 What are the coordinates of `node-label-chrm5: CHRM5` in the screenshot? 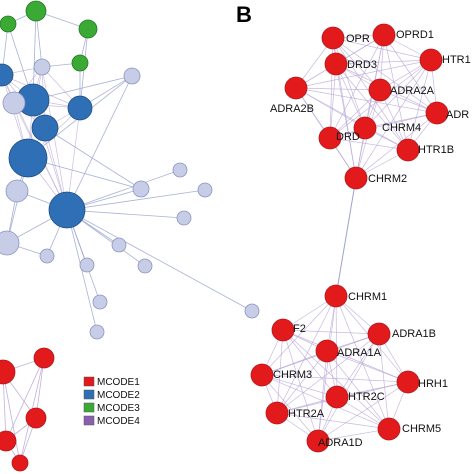 It's located at (421, 429).